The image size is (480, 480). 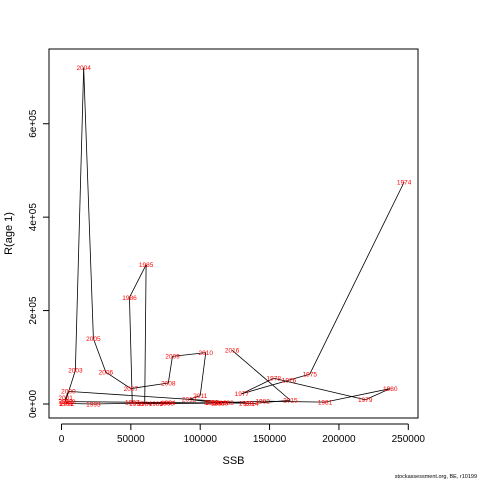 I want to click on point-label-2015: 2015, so click(x=290, y=401).